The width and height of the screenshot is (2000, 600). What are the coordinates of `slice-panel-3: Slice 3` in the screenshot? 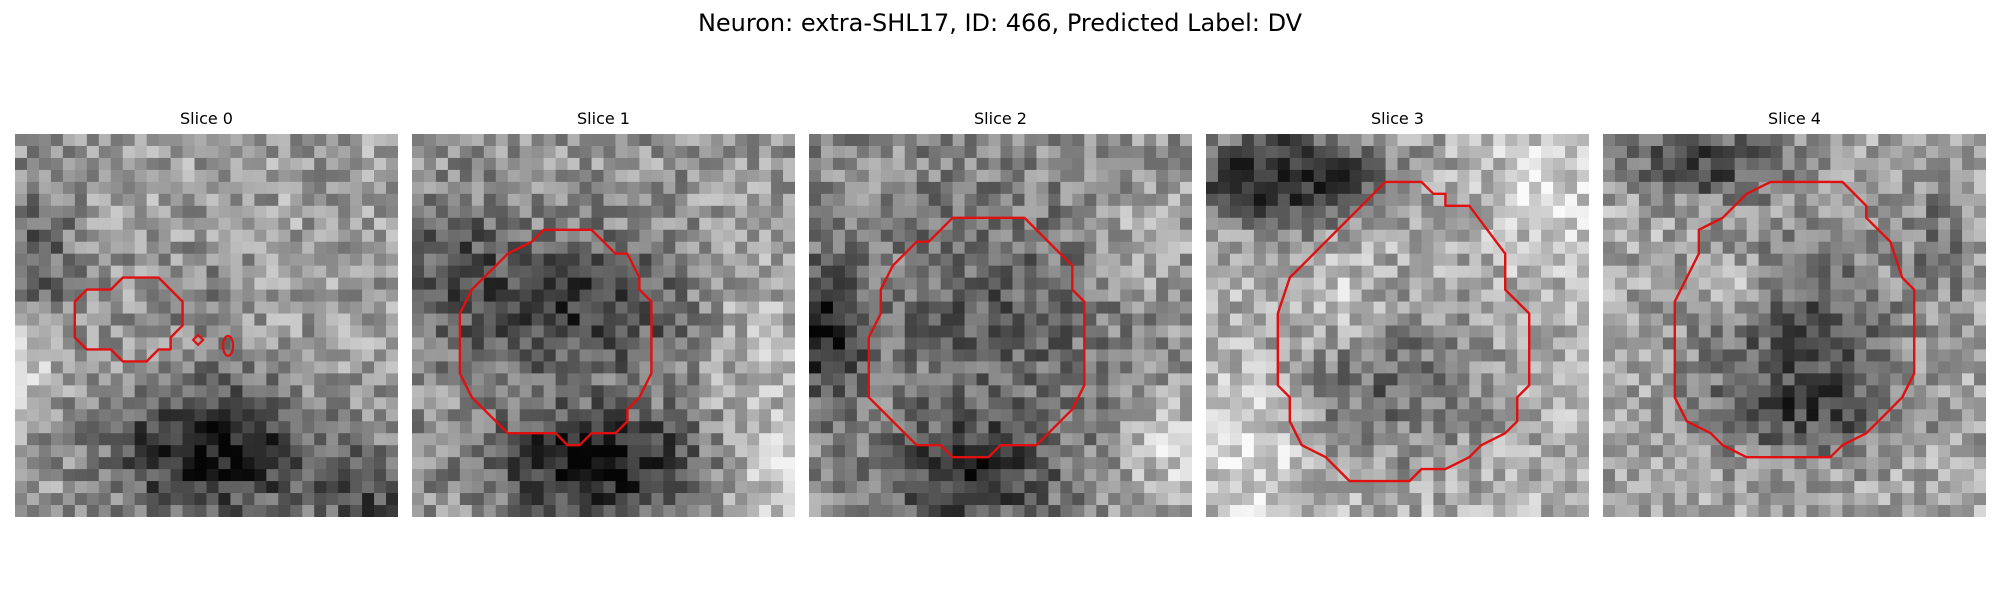 It's located at (1397, 312).